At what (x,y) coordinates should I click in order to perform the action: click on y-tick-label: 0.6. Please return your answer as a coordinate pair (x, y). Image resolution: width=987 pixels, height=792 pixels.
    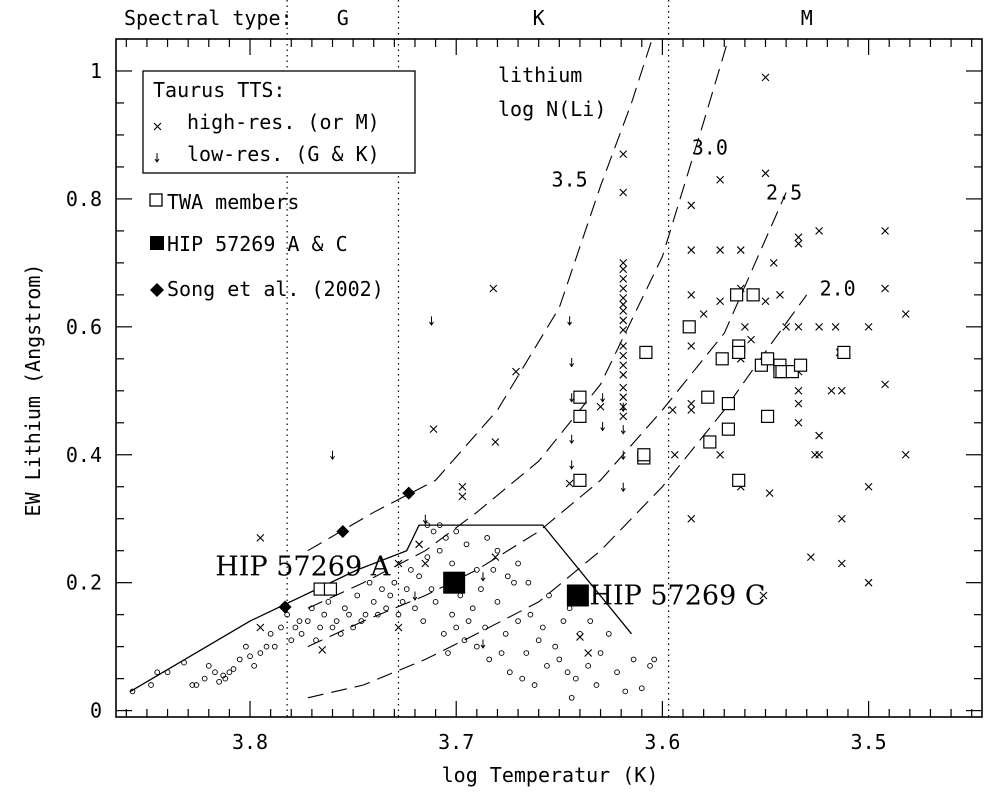
    Looking at the image, I should click on (84, 327).